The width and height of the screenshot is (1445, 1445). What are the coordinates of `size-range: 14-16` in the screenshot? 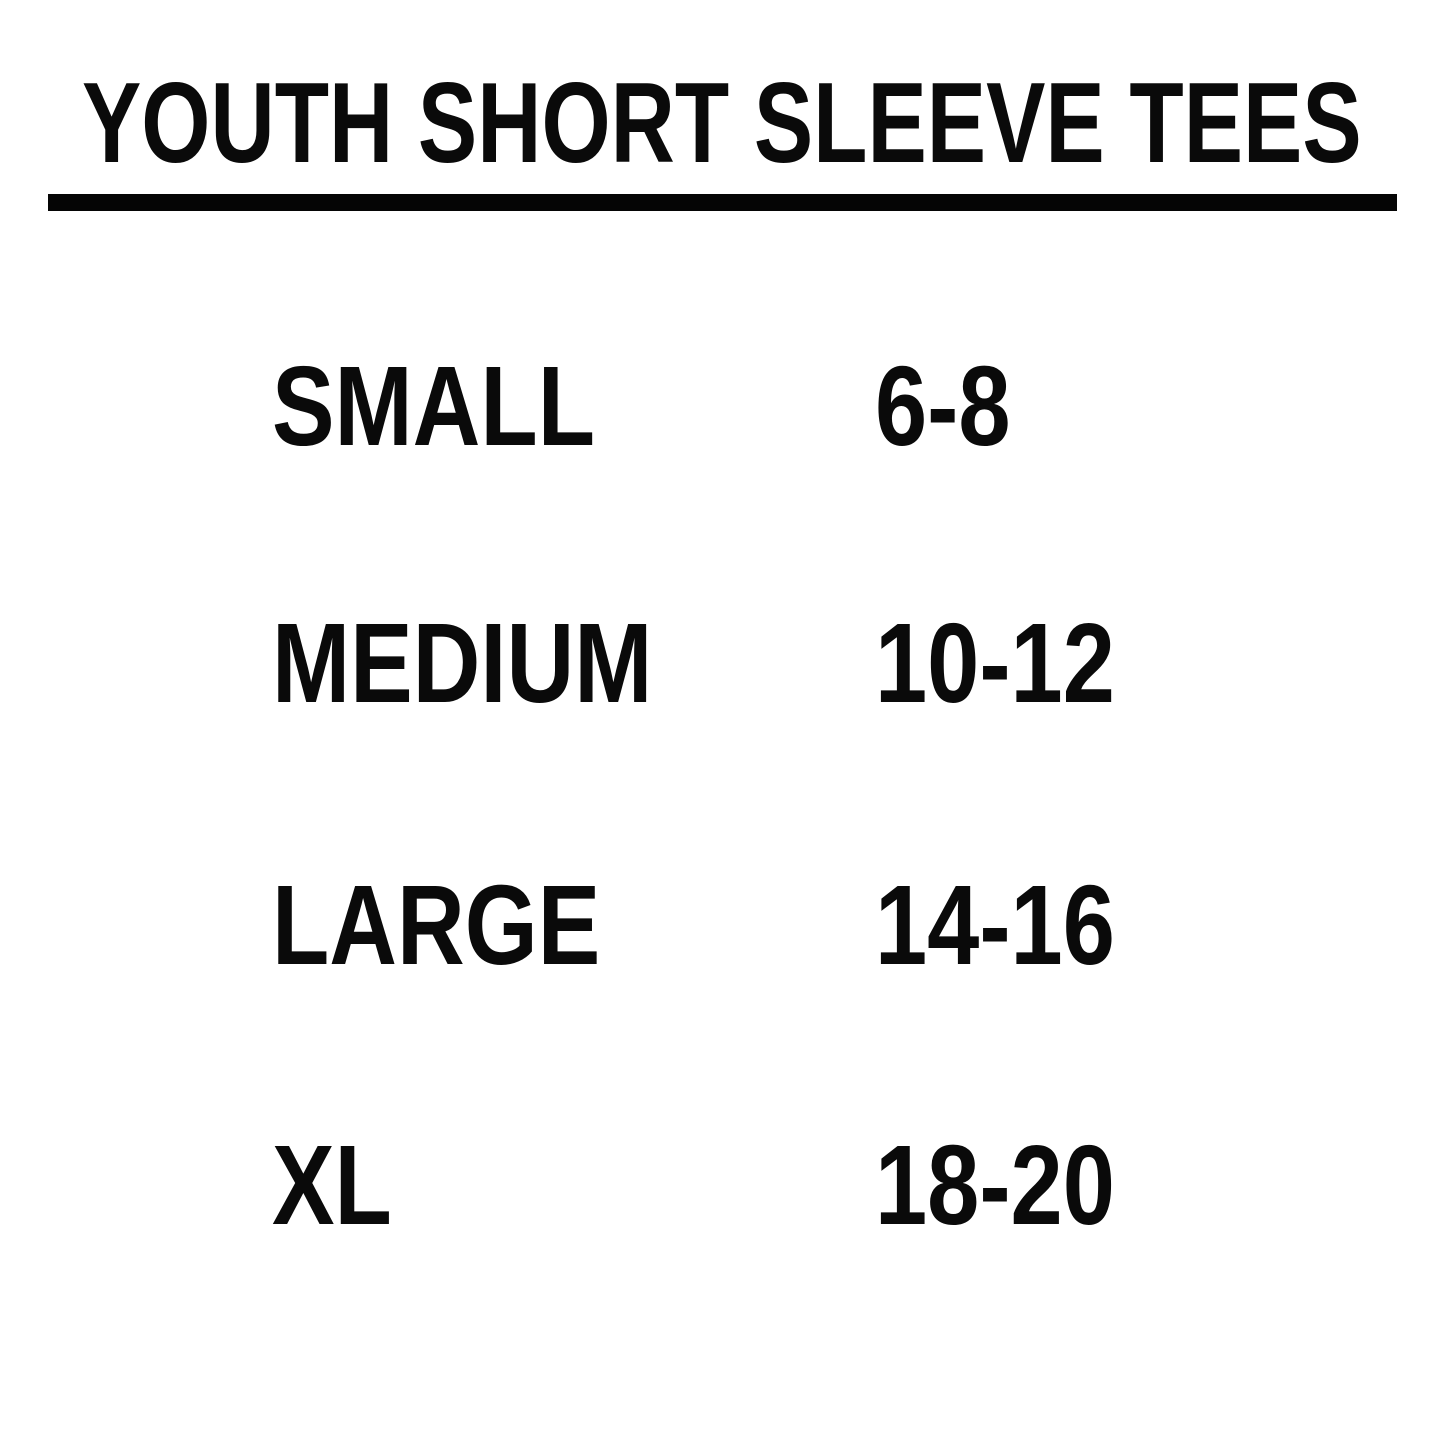 It's located at (995, 925).